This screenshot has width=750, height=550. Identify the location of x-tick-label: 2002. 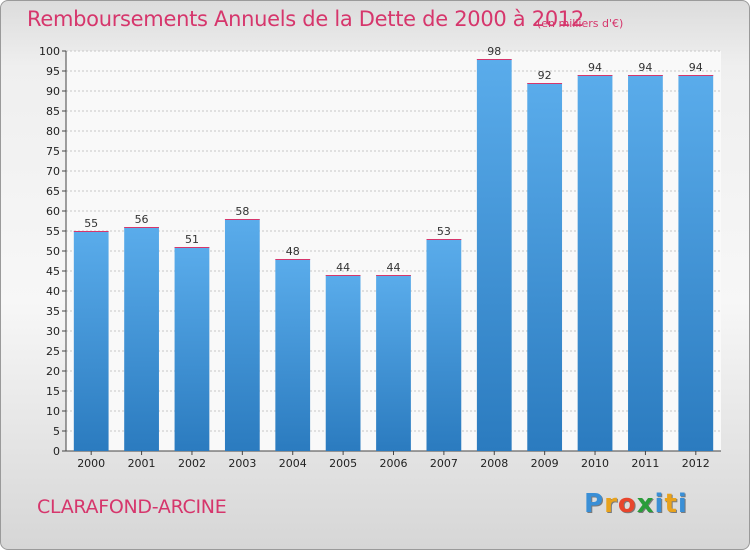
(192, 463).